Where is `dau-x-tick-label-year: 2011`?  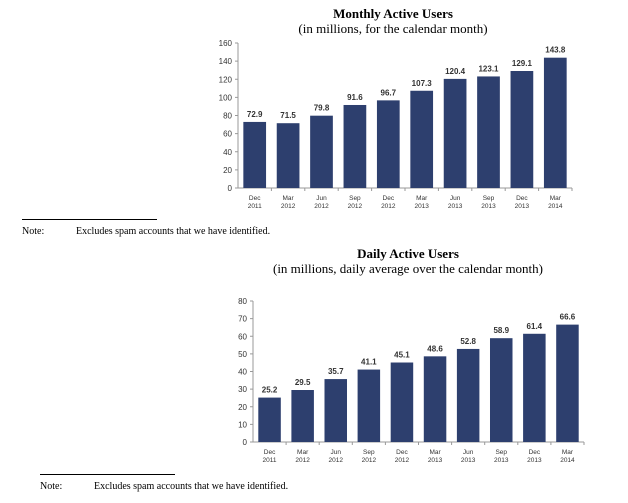 dau-x-tick-label-year: 2011 is located at coordinates (270, 460).